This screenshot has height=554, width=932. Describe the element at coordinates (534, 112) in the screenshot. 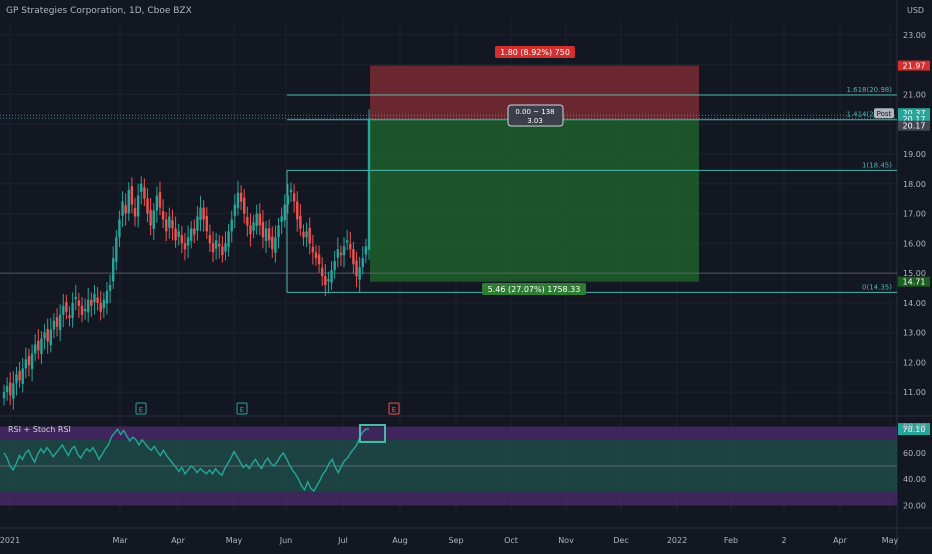

I see `center-label-1: 0.00 ~ 138` at that location.